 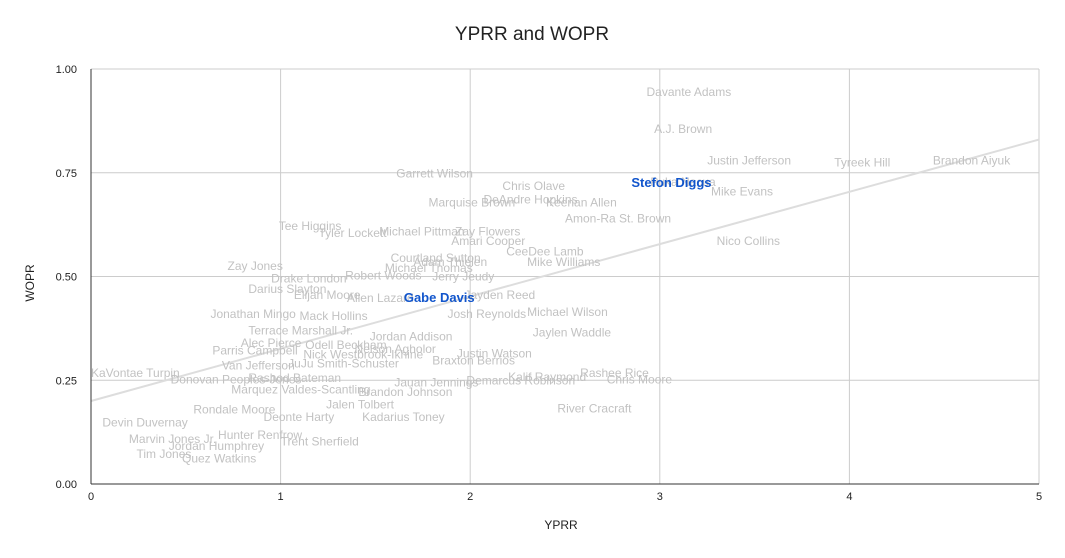 What do you see at coordinates (287, 289) in the screenshot?
I see `point-label: Darius Slayton` at bounding box center [287, 289].